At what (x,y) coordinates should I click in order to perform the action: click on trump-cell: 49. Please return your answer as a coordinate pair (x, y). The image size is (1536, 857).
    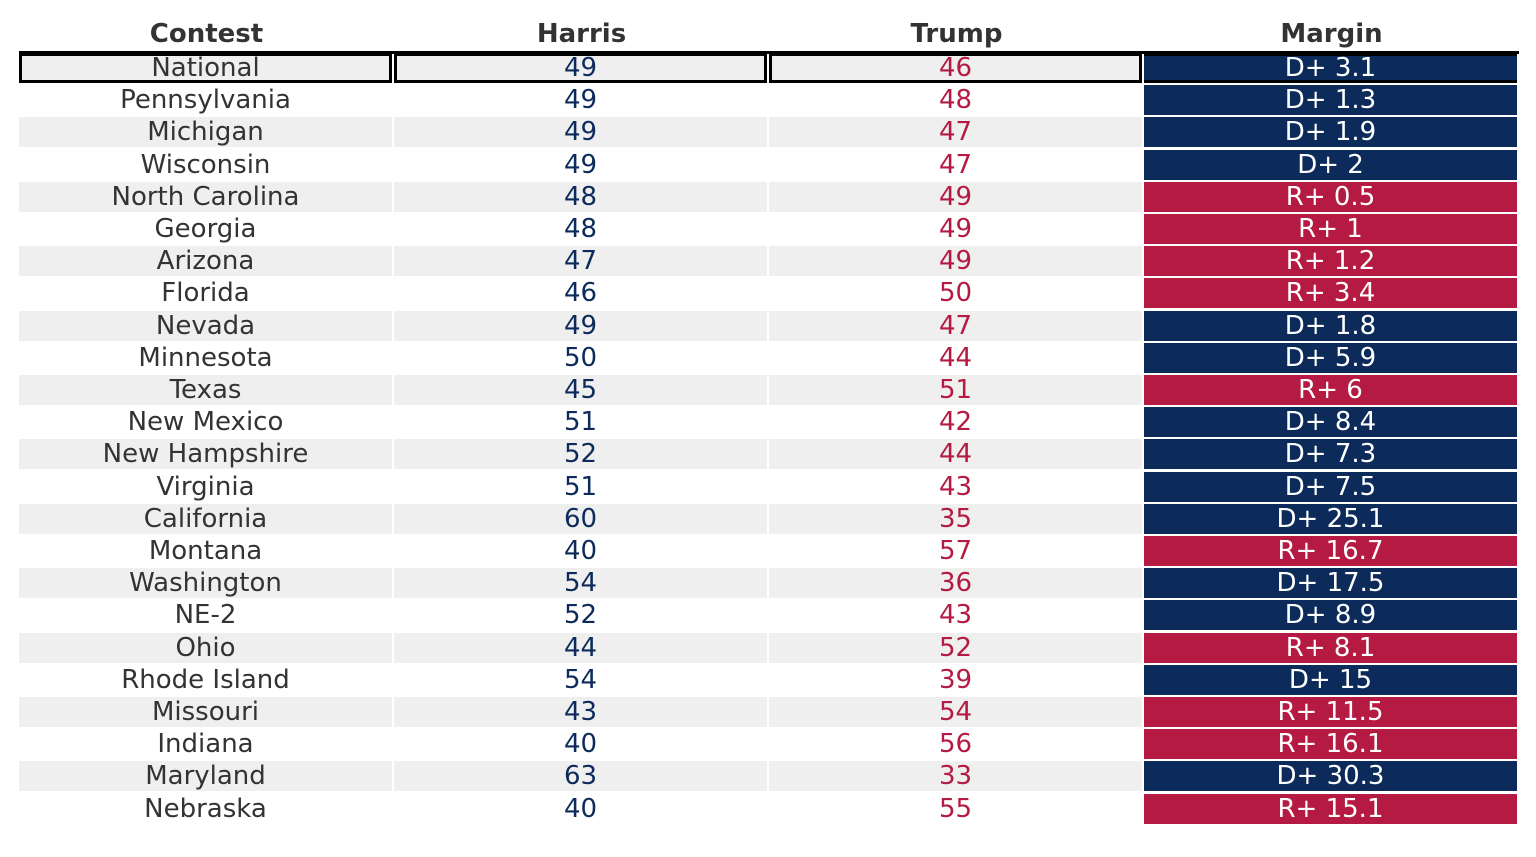
    Looking at the image, I should click on (955, 196).